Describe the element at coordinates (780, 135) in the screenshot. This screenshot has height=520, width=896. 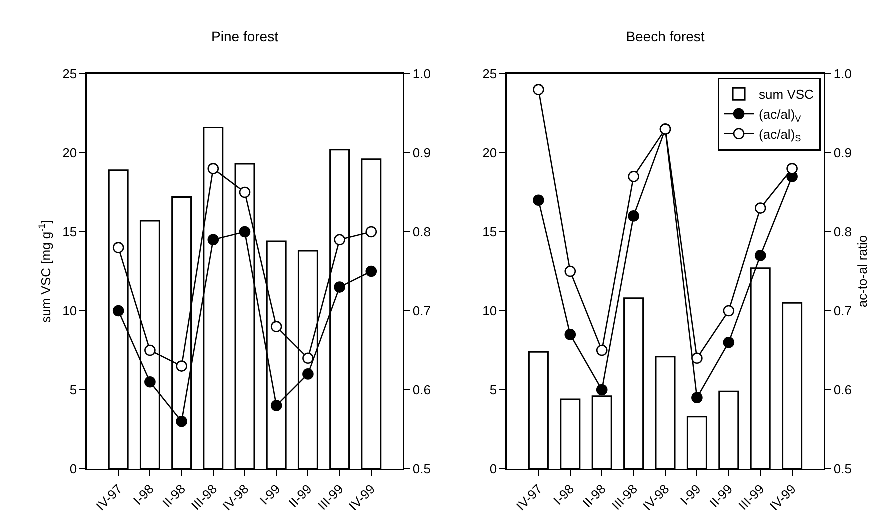
I see `legend-label: (ac/al)$_{S}$` at that location.